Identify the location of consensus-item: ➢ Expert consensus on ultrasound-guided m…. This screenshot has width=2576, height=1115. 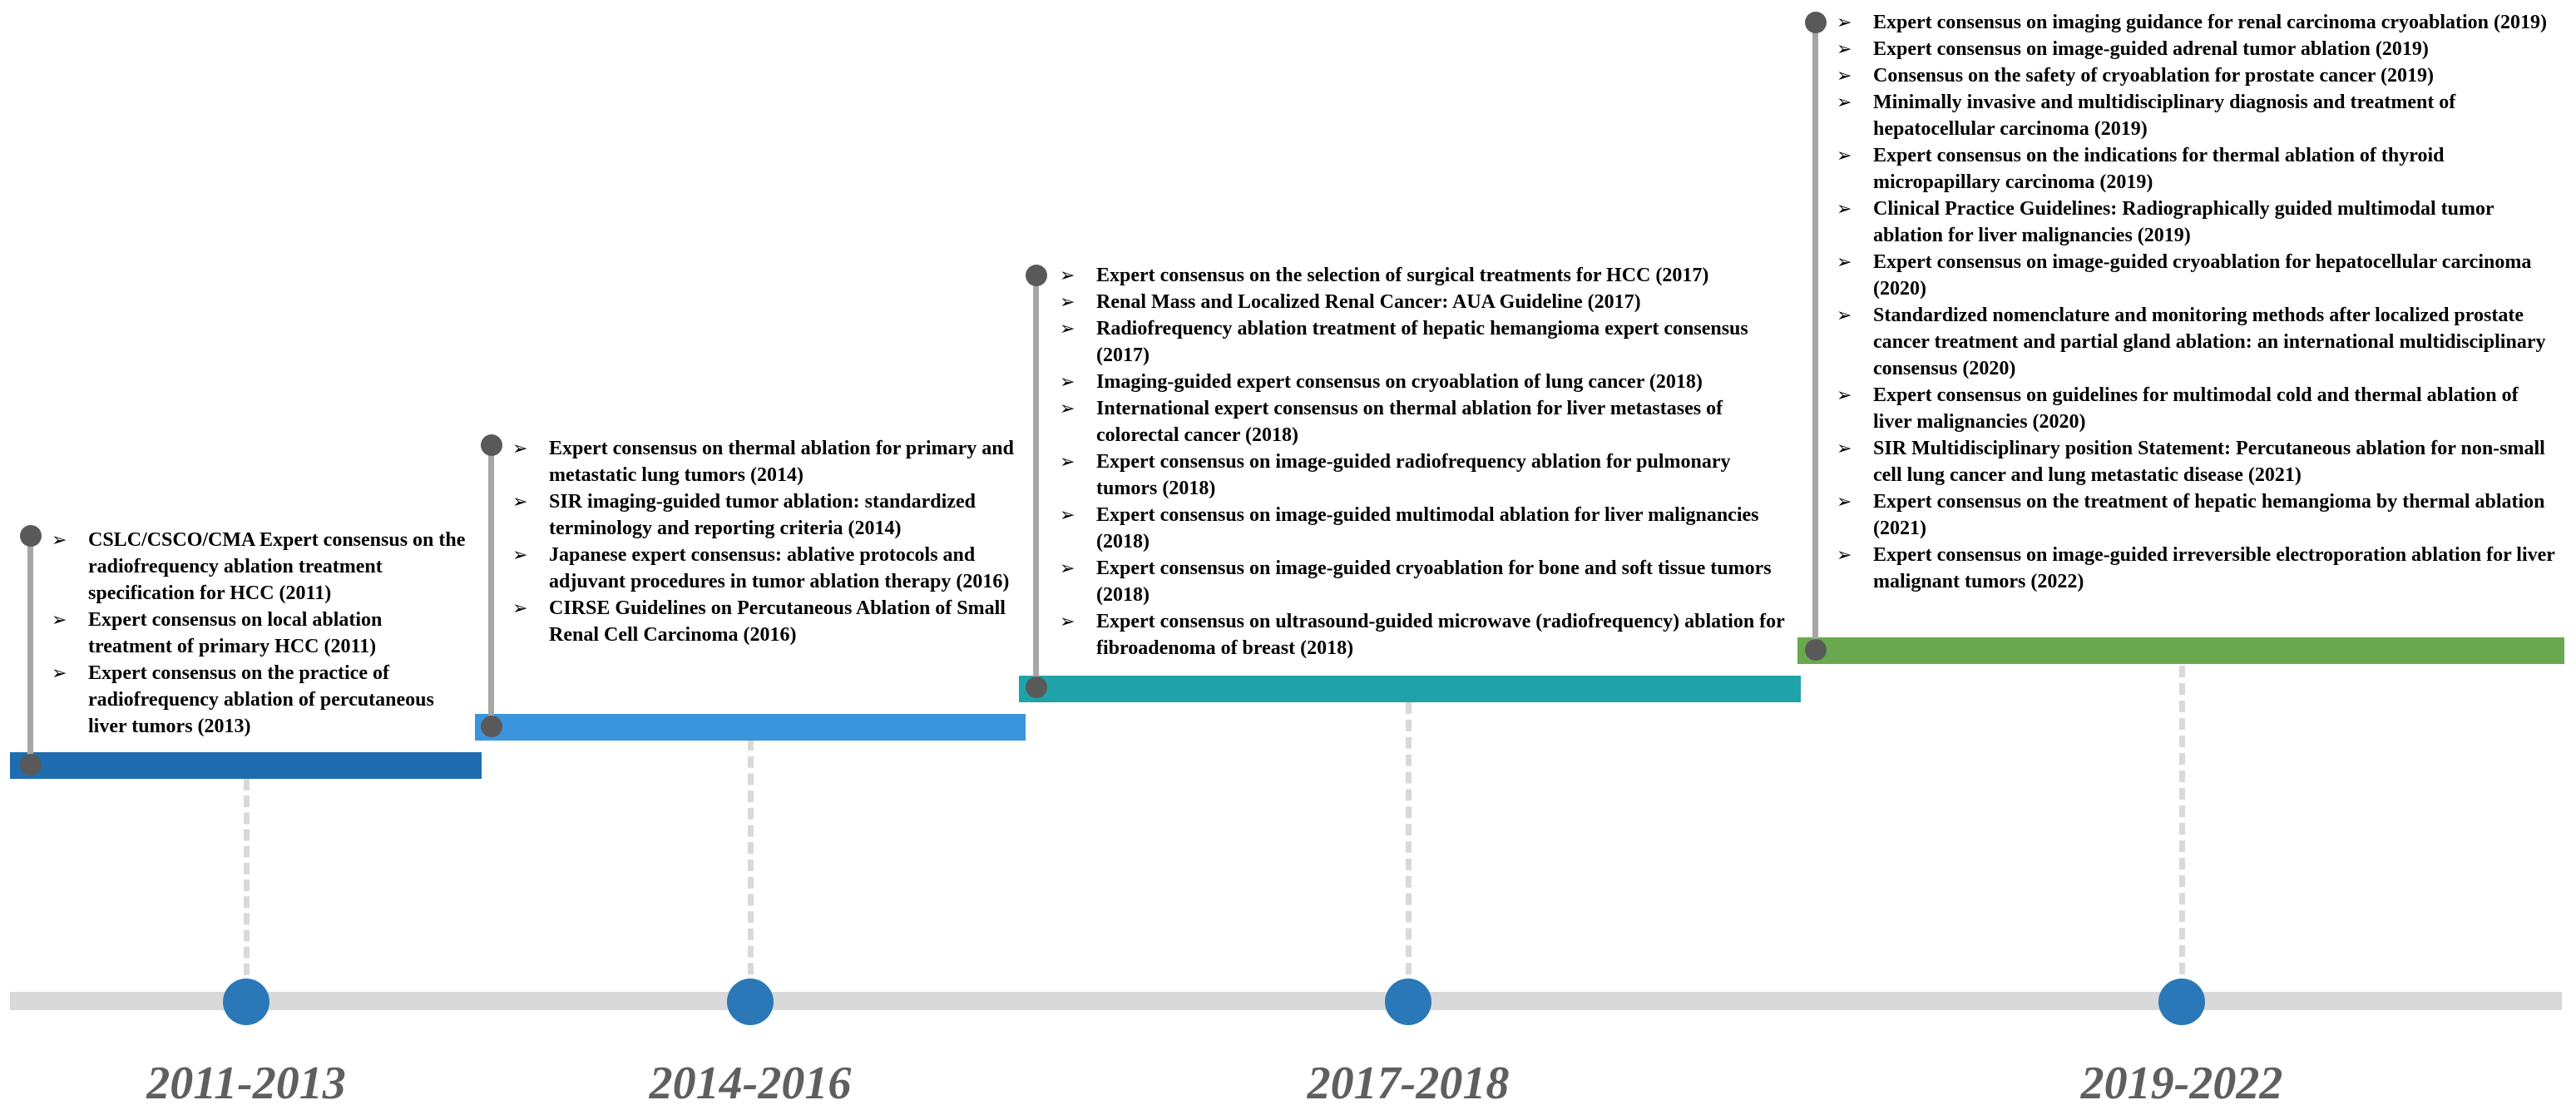
(1424, 635).